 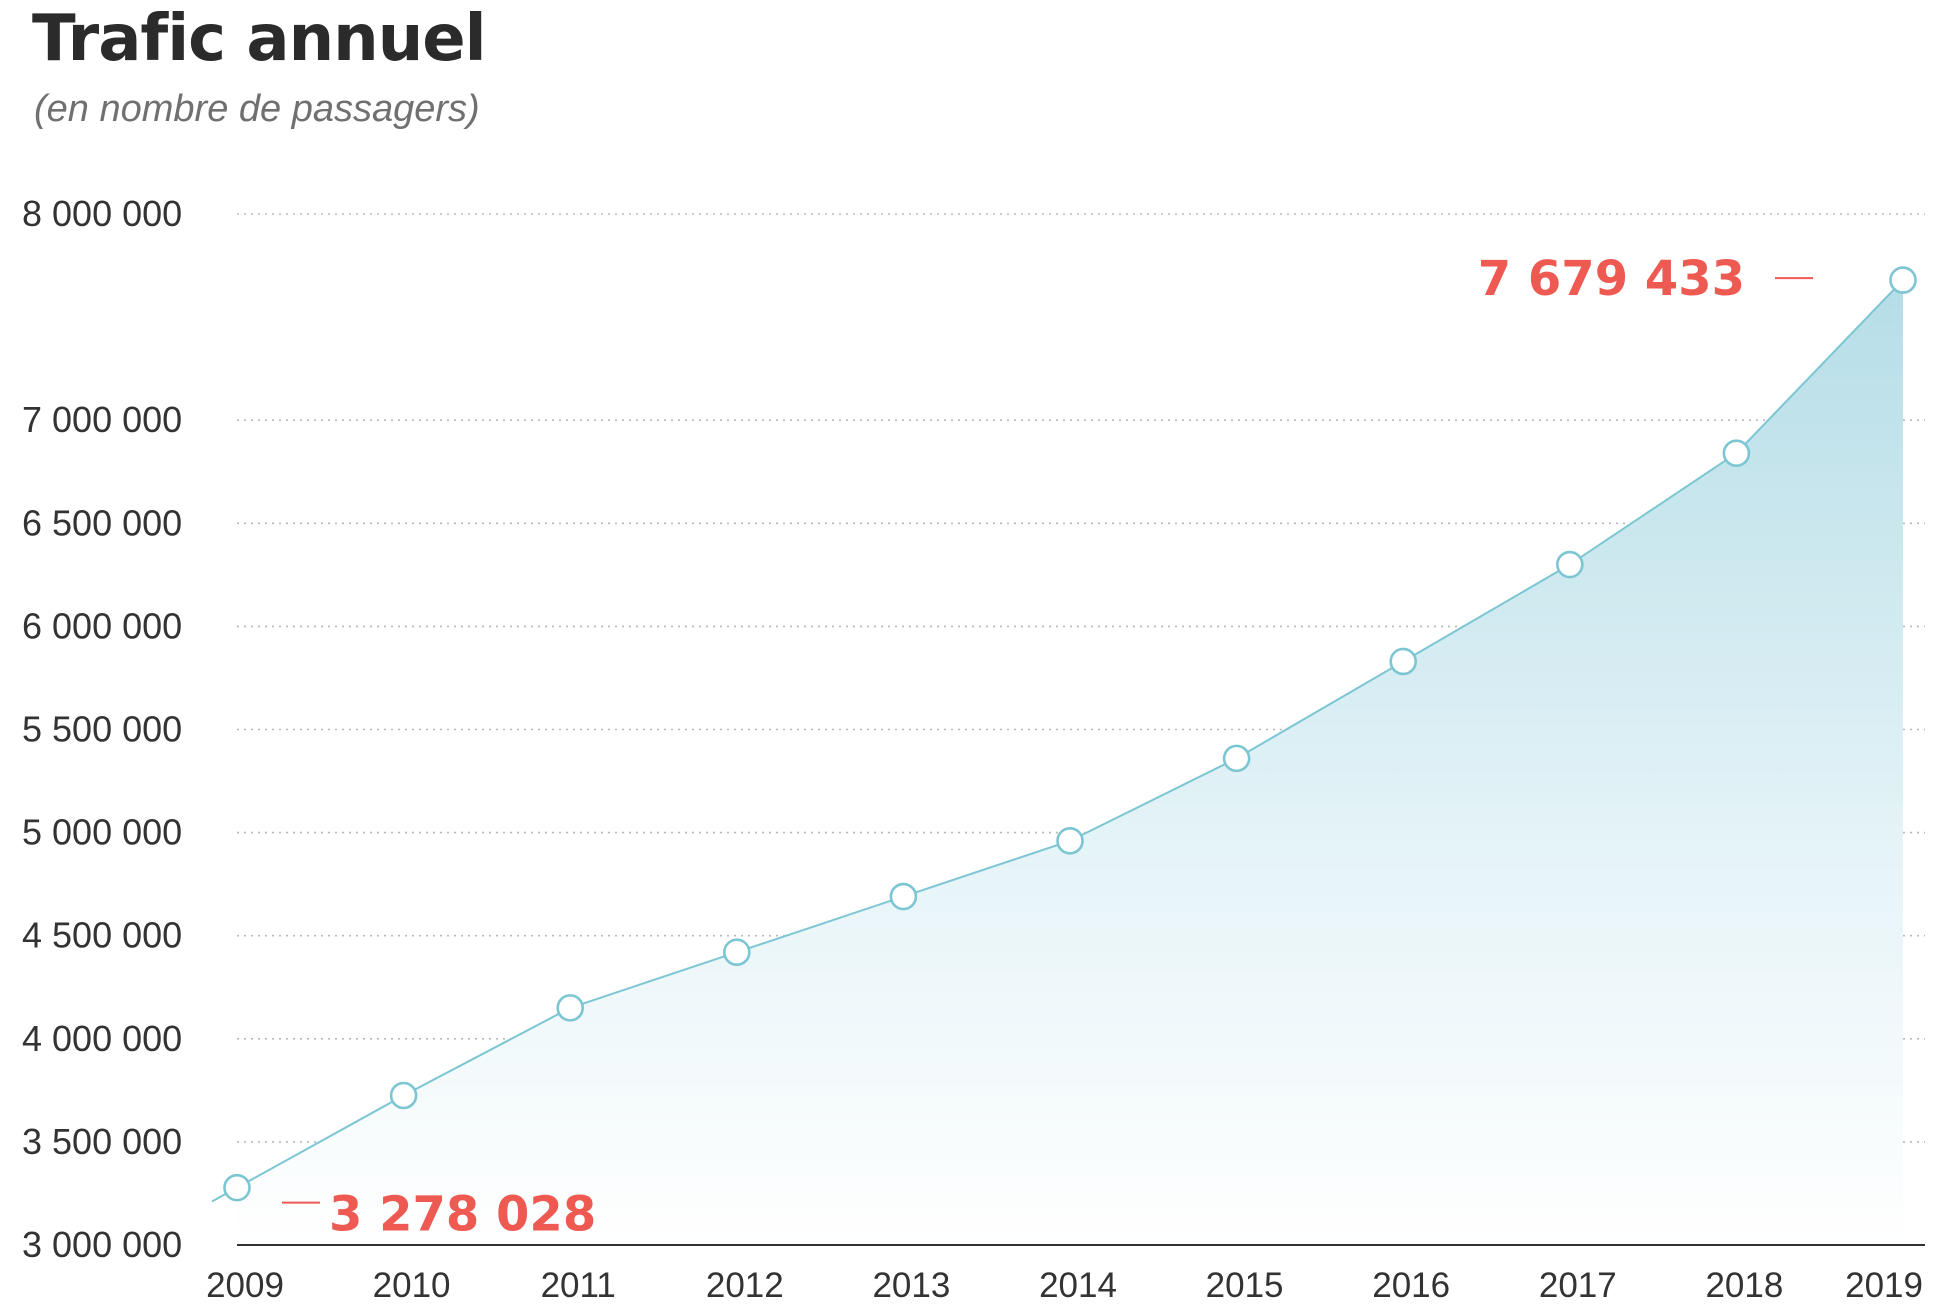 What do you see at coordinates (1411, 1285) in the screenshot?
I see `x-tick-label: 2016` at bounding box center [1411, 1285].